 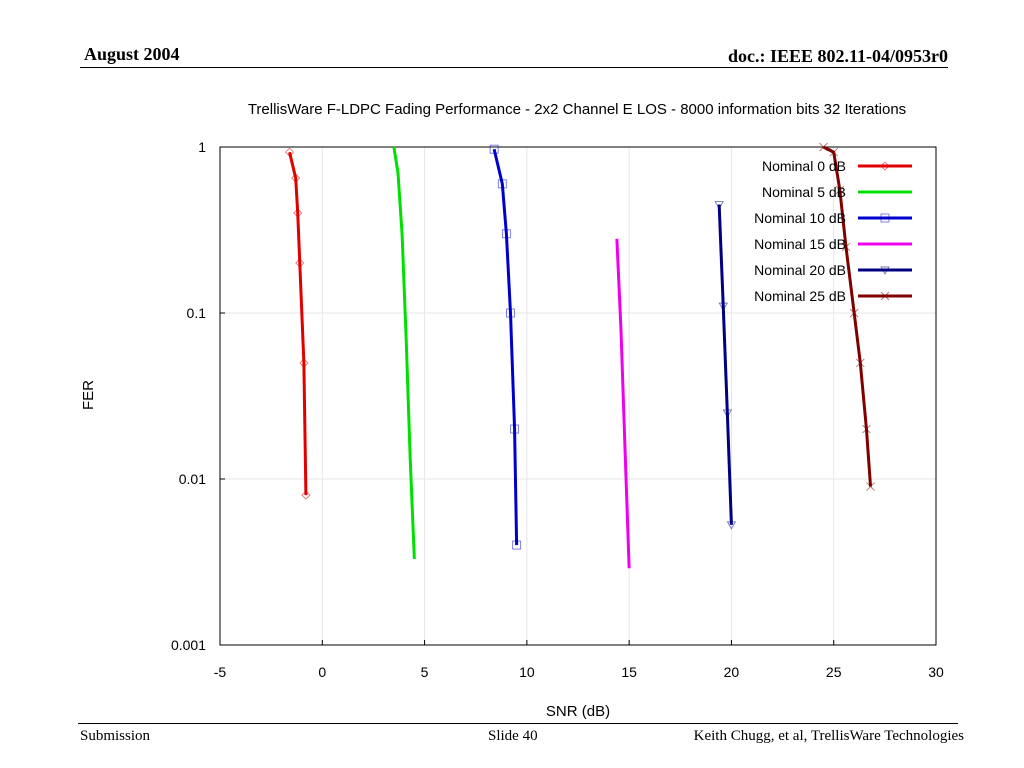 I want to click on legend-label: Nominal 20 dB, so click(x=800, y=270).